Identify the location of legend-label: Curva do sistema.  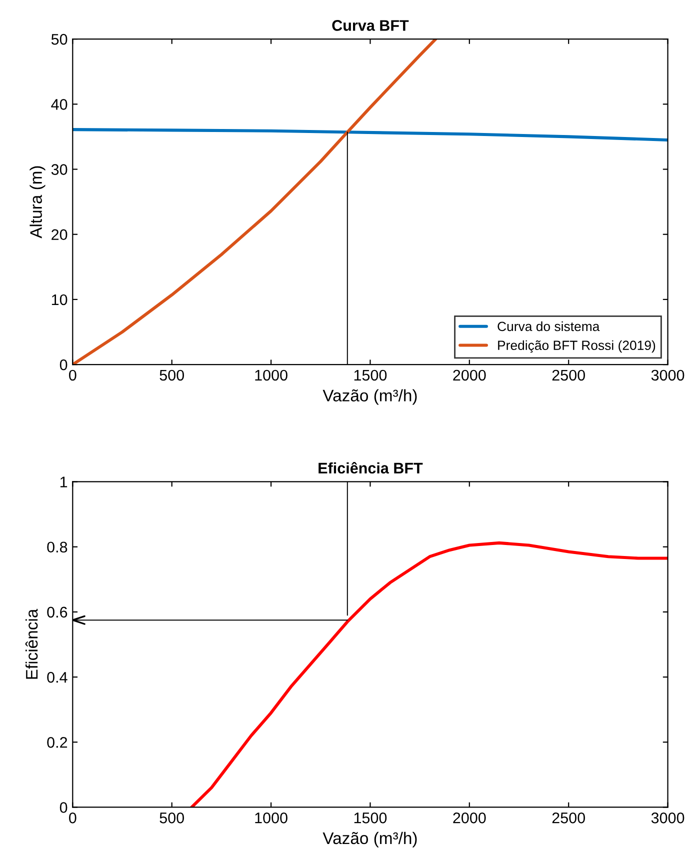
(549, 326).